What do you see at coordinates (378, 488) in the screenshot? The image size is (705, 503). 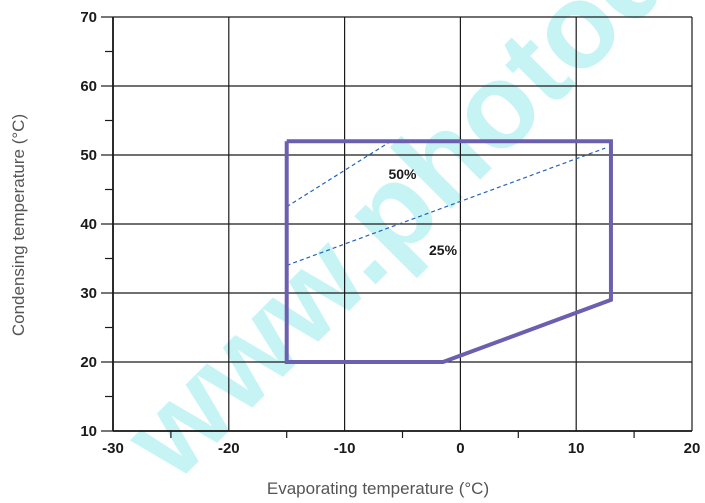 I see `x-axis-title: Evaporating temperature (°C)` at bounding box center [378, 488].